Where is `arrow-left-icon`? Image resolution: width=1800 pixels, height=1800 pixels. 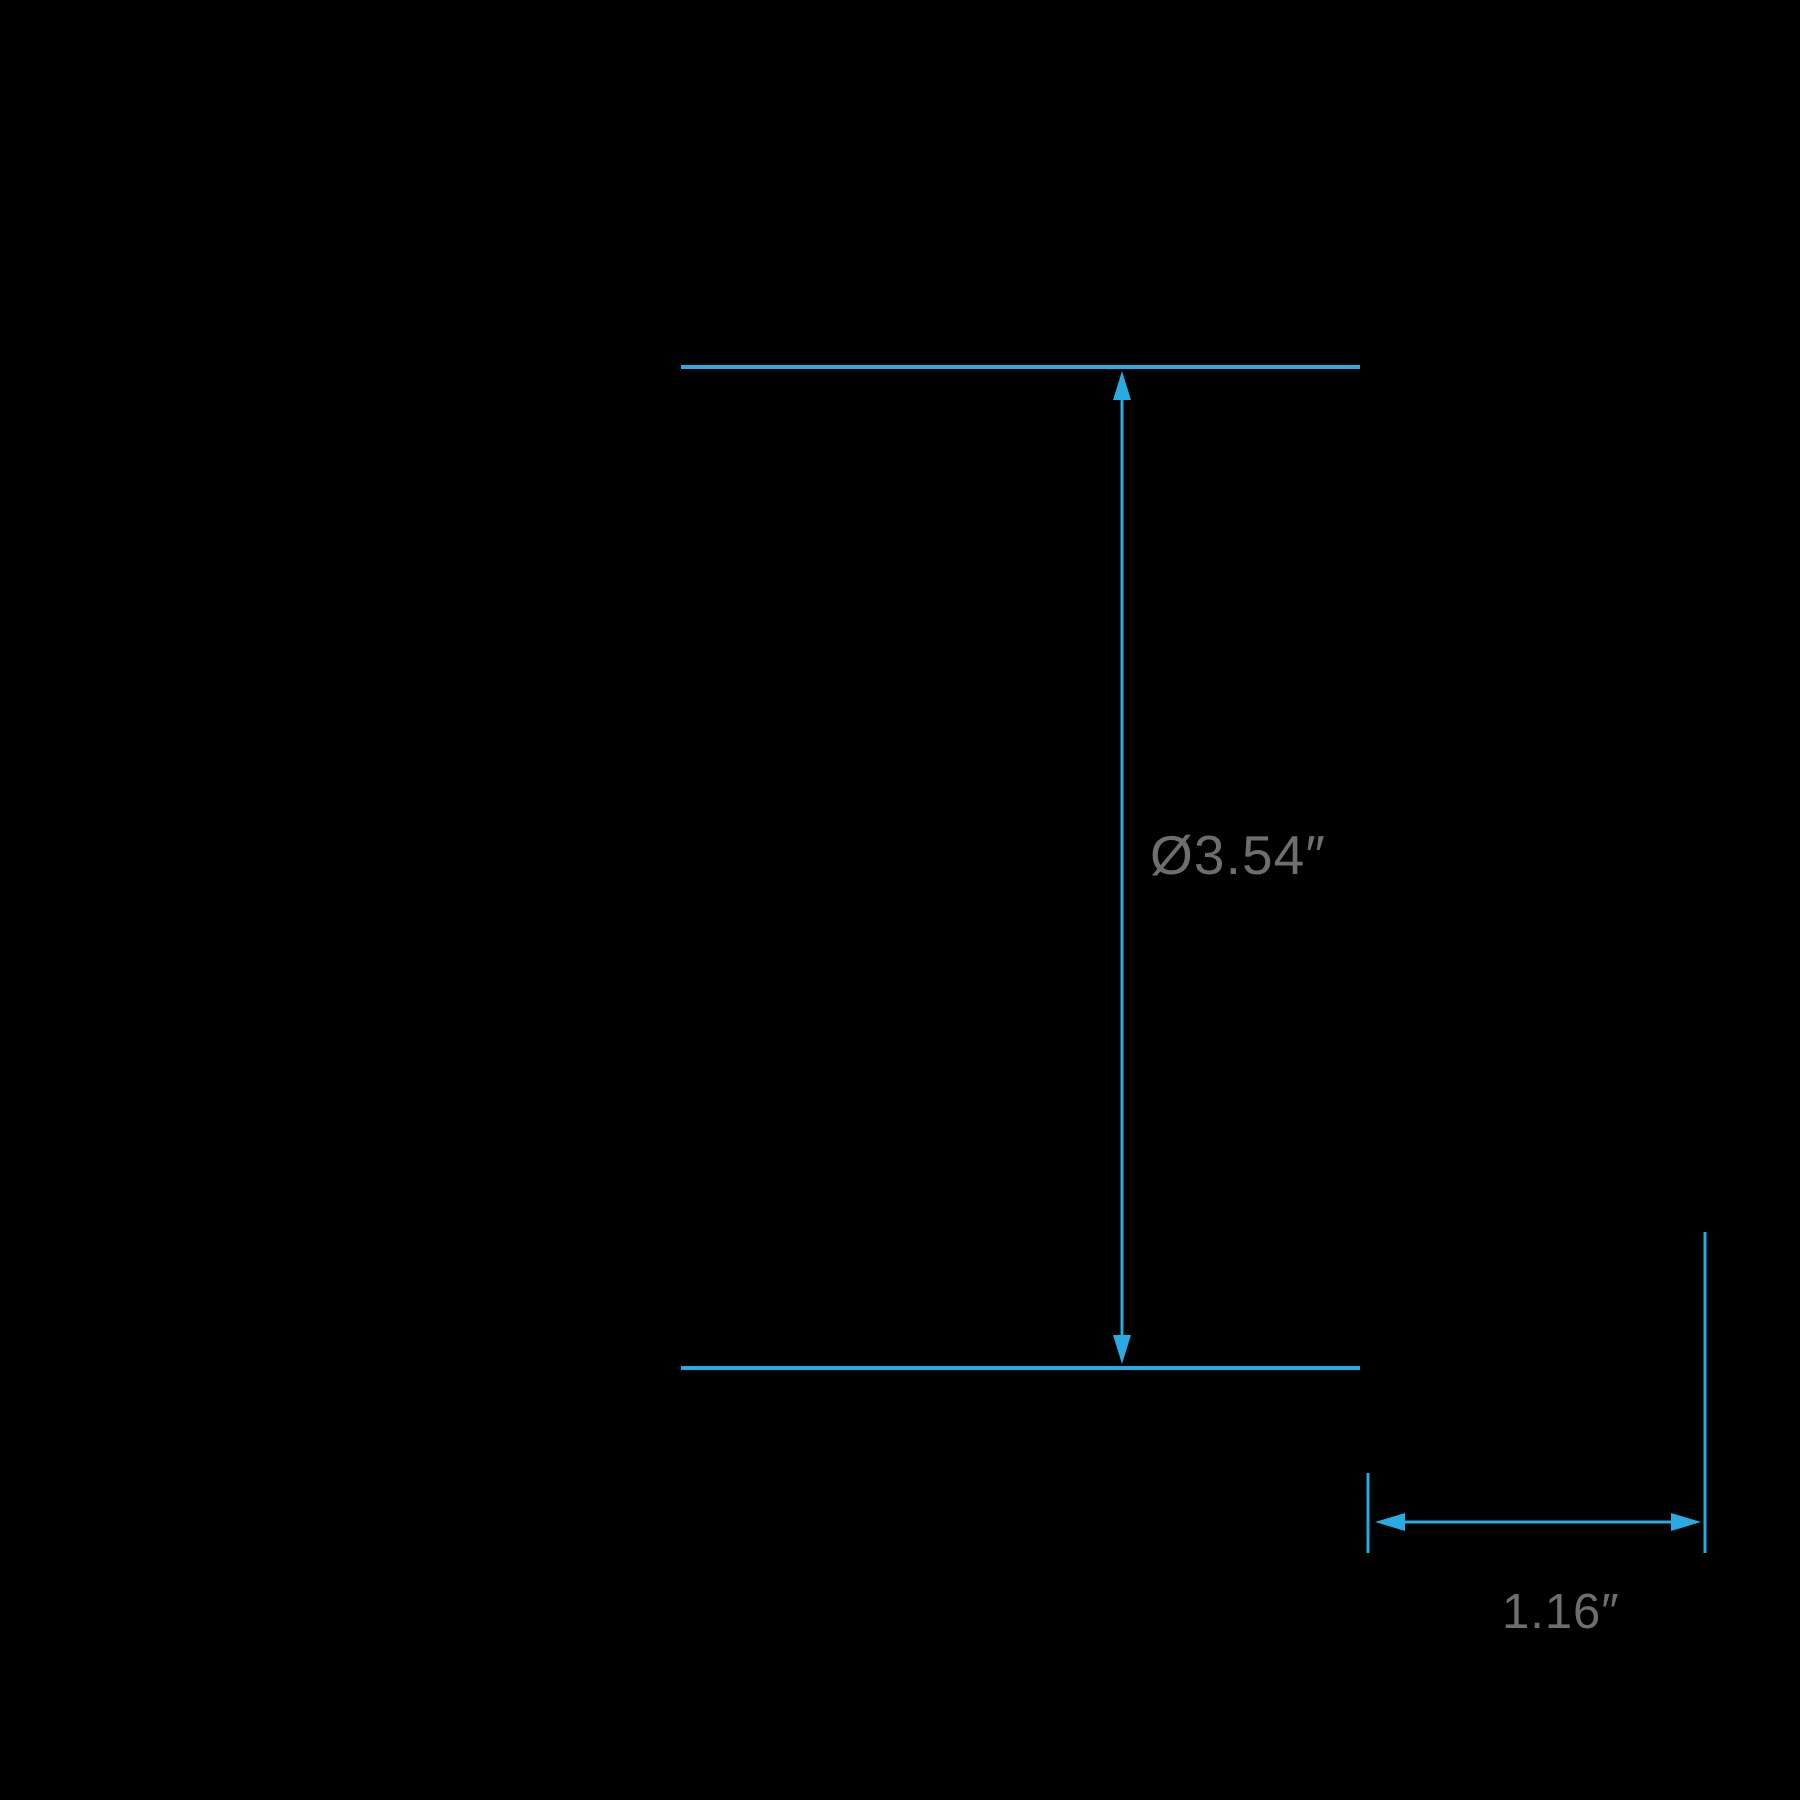
arrow-left-icon is located at coordinates (1390, 1522).